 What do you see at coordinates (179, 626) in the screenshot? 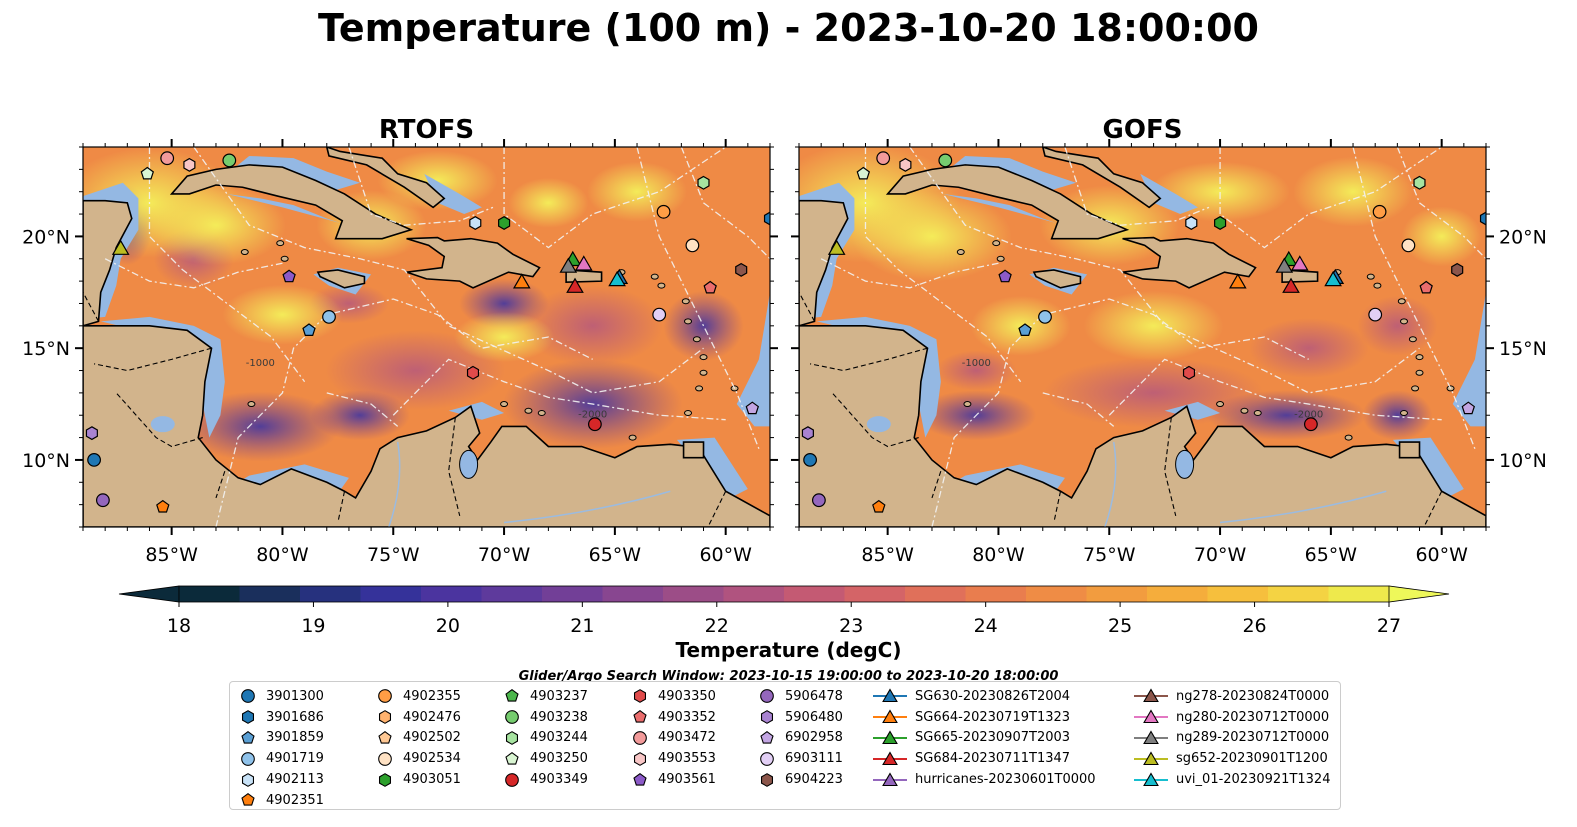
I see `colorbar-tick-label: 18` at bounding box center [179, 626].